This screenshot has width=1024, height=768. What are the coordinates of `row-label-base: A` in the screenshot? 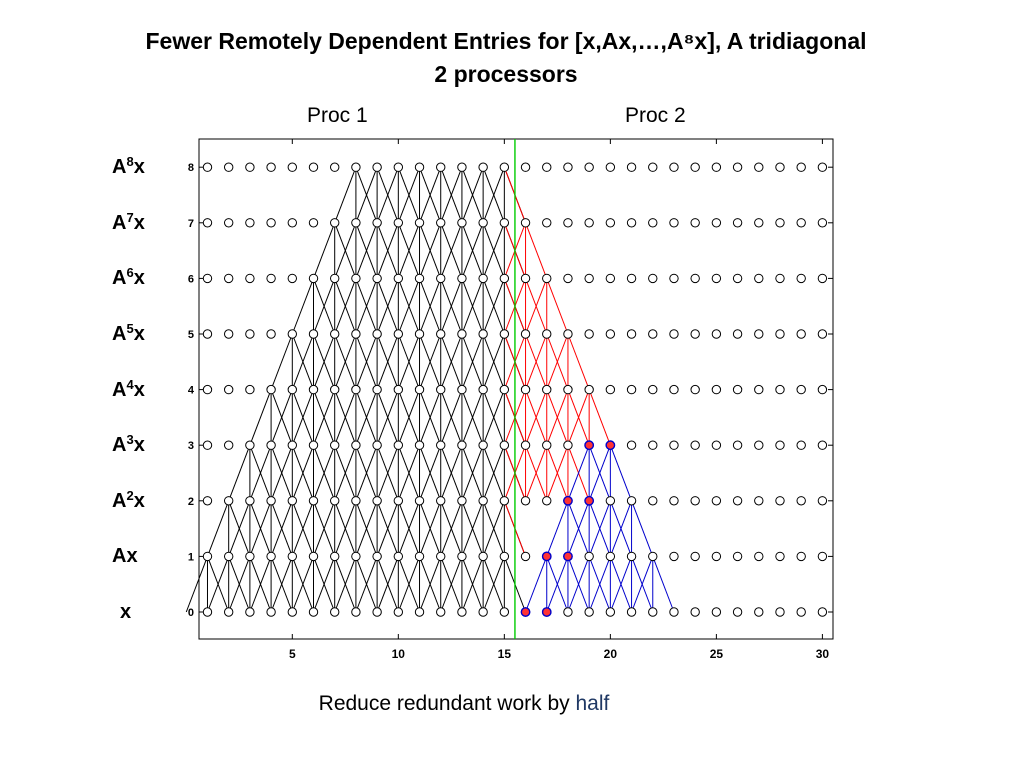 It's located at (119, 167).